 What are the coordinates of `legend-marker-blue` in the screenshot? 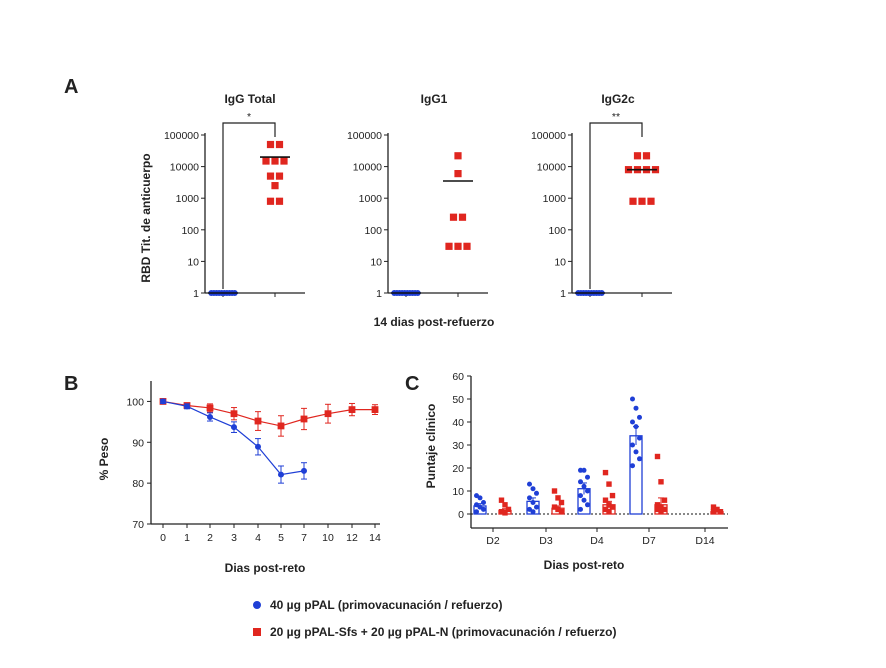 It's located at (257, 605).